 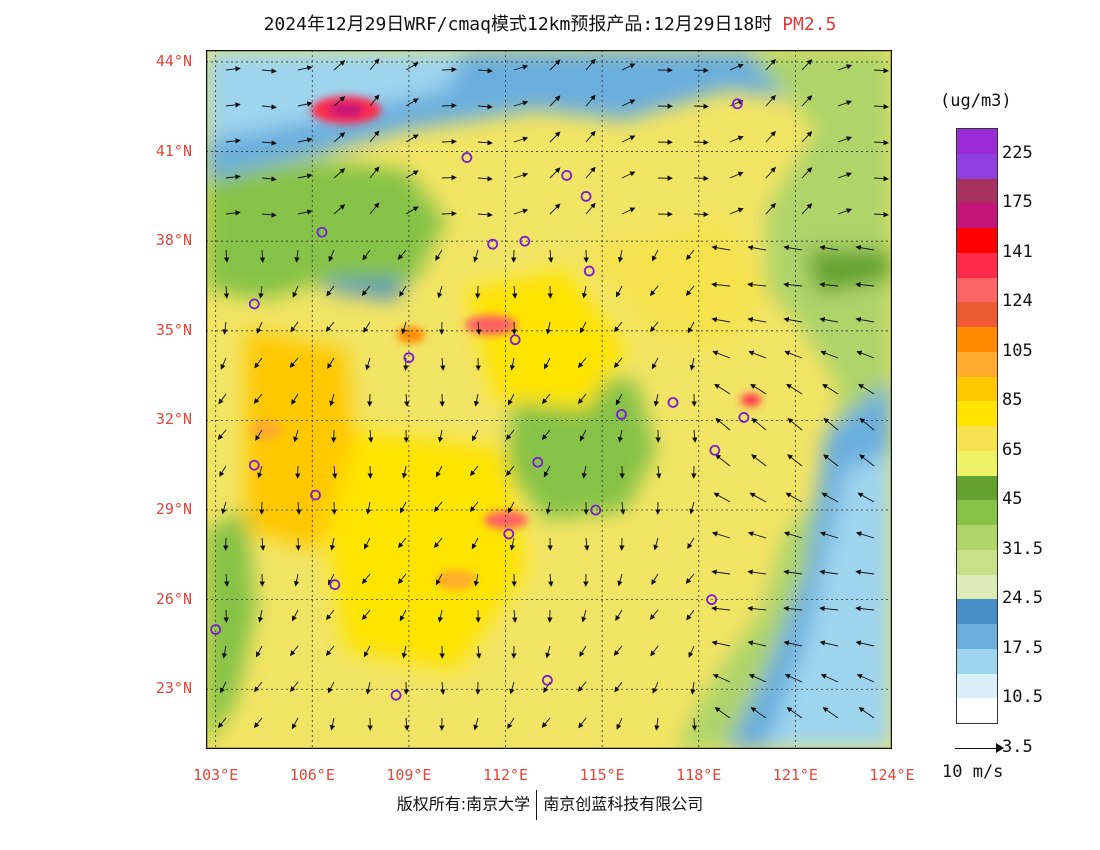 What do you see at coordinates (173, 240) in the screenshot?
I see `latitude-label: 38°N` at bounding box center [173, 240].